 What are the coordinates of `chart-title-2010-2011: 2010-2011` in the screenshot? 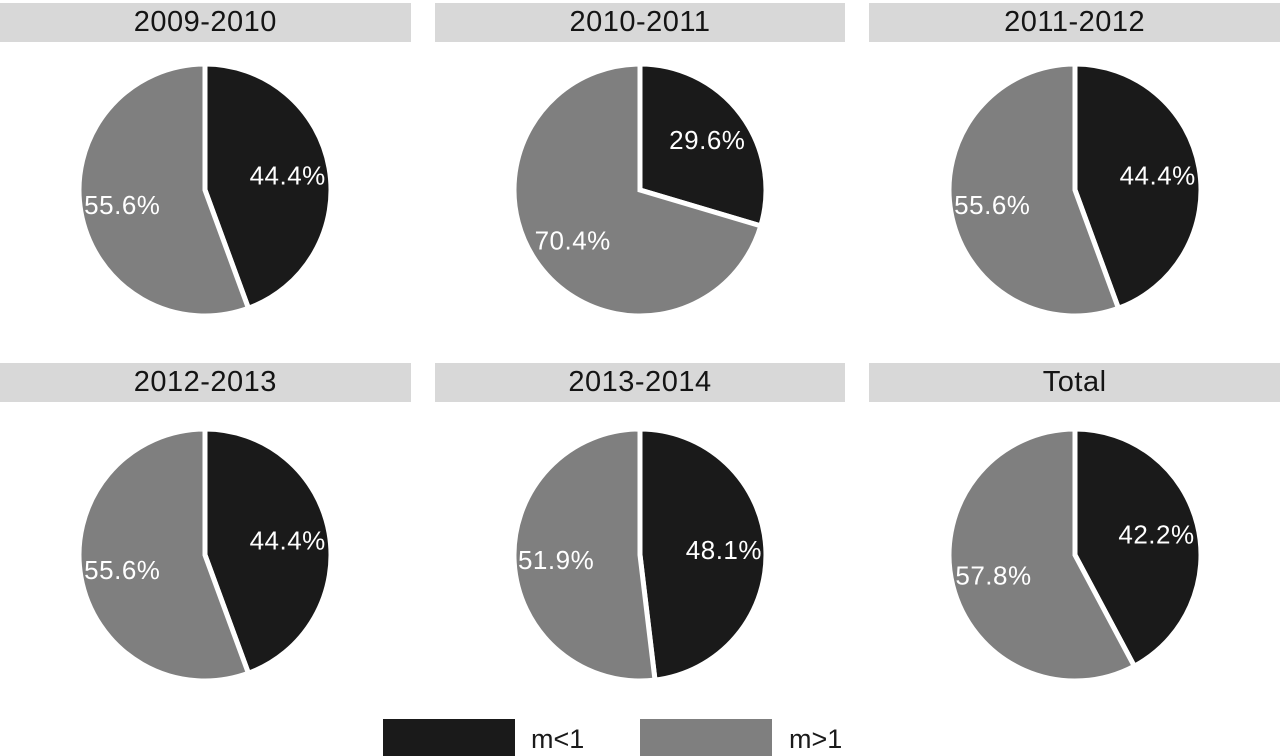 It's located at (640, 22).